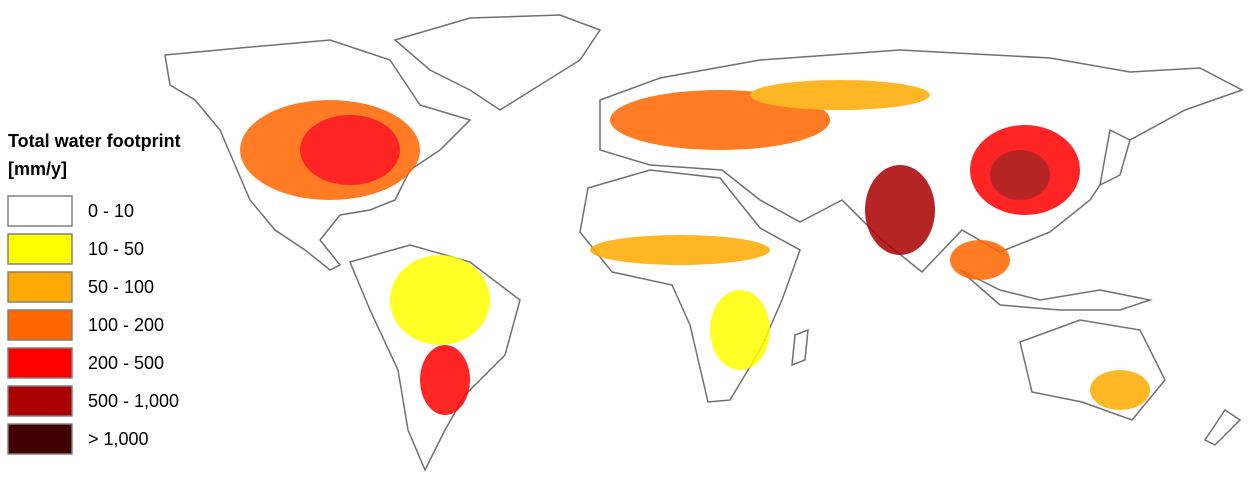 This screenshot has width=1254, height=481. What do you see at coordinates (690, 286) in the screenshot?
I see `africa` at bounding box center [690, 286].